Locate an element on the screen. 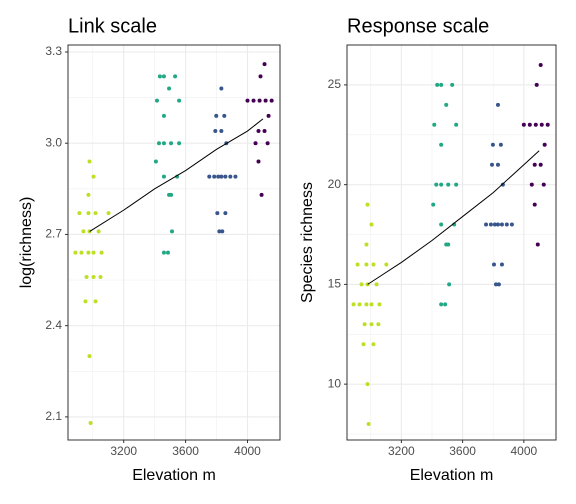 The height and width of the screenshot is (504, 576). y-tick-label: 2.4 is located at coordinates (53, 325).